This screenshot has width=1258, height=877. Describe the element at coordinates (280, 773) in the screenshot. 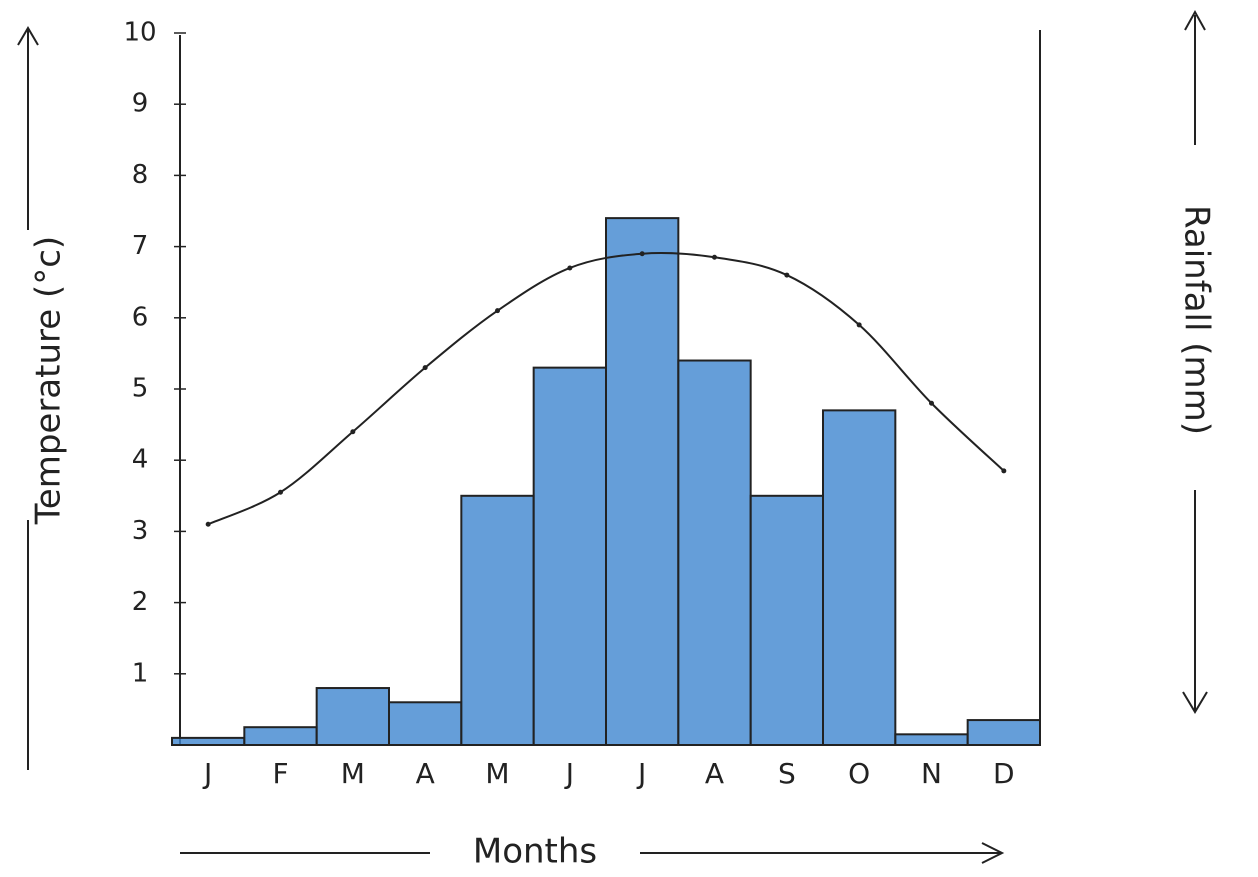

I see `x-tick-label: F` at that location.